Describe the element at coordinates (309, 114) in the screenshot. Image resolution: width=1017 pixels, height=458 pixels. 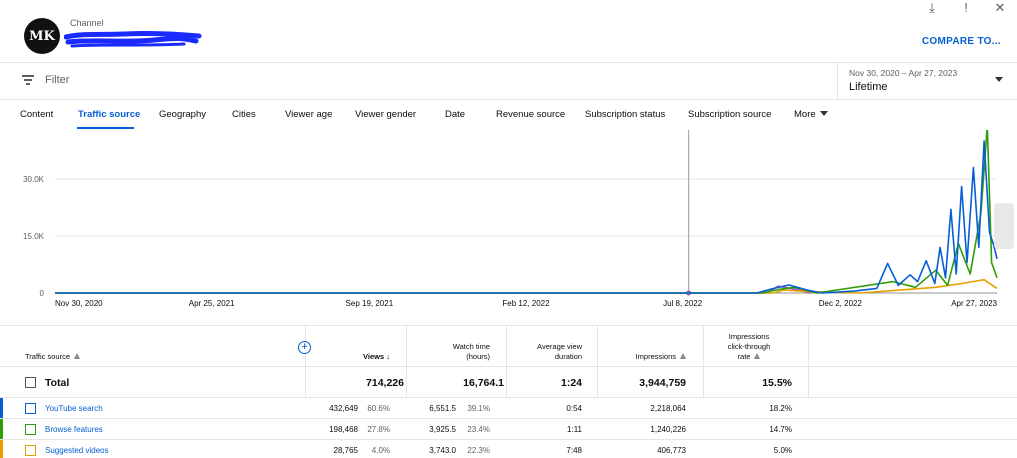
I see `tab-viewer-age: Viewer age` at that location.